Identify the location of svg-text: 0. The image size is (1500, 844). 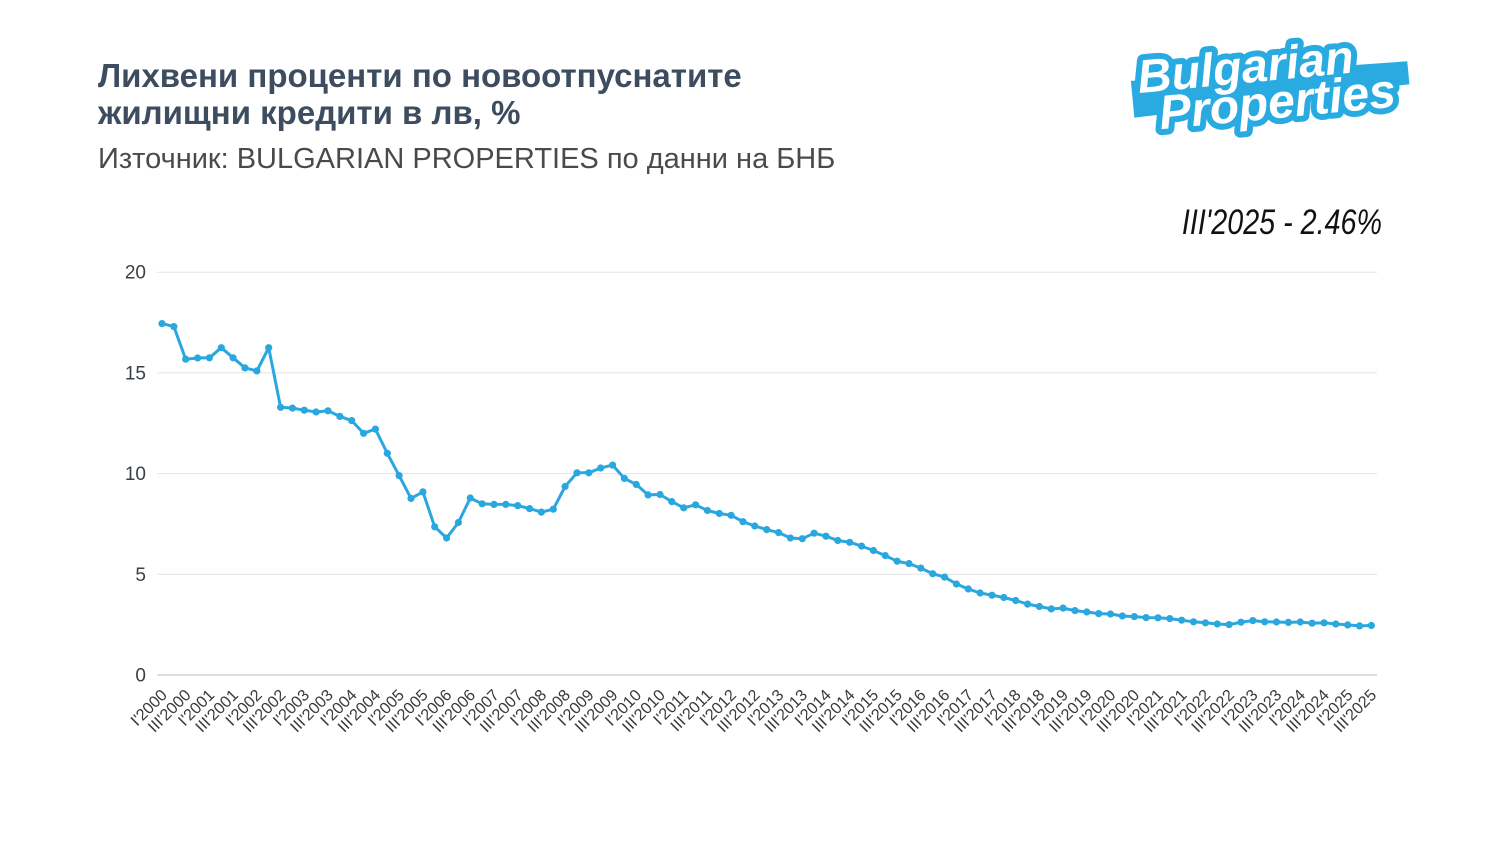
(140, 676).